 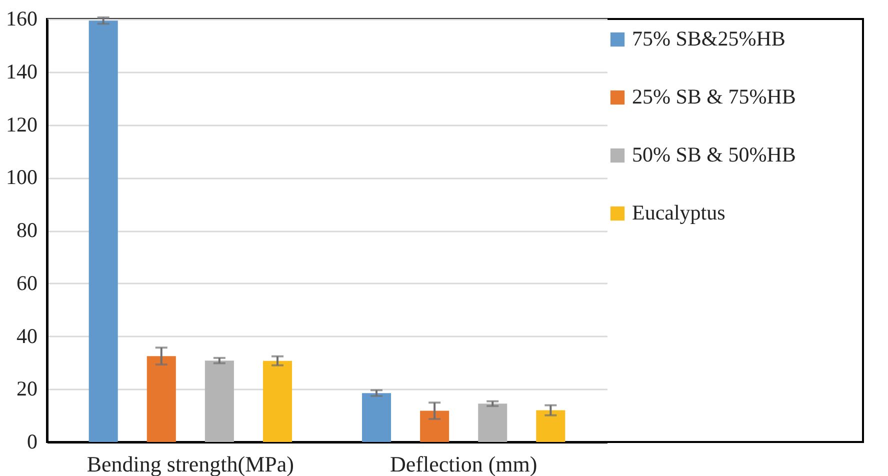 What do you see at coordinates (22, 124) in the screenshot?
I see `y-tick-label: 120` at bounding box center [22, 124].